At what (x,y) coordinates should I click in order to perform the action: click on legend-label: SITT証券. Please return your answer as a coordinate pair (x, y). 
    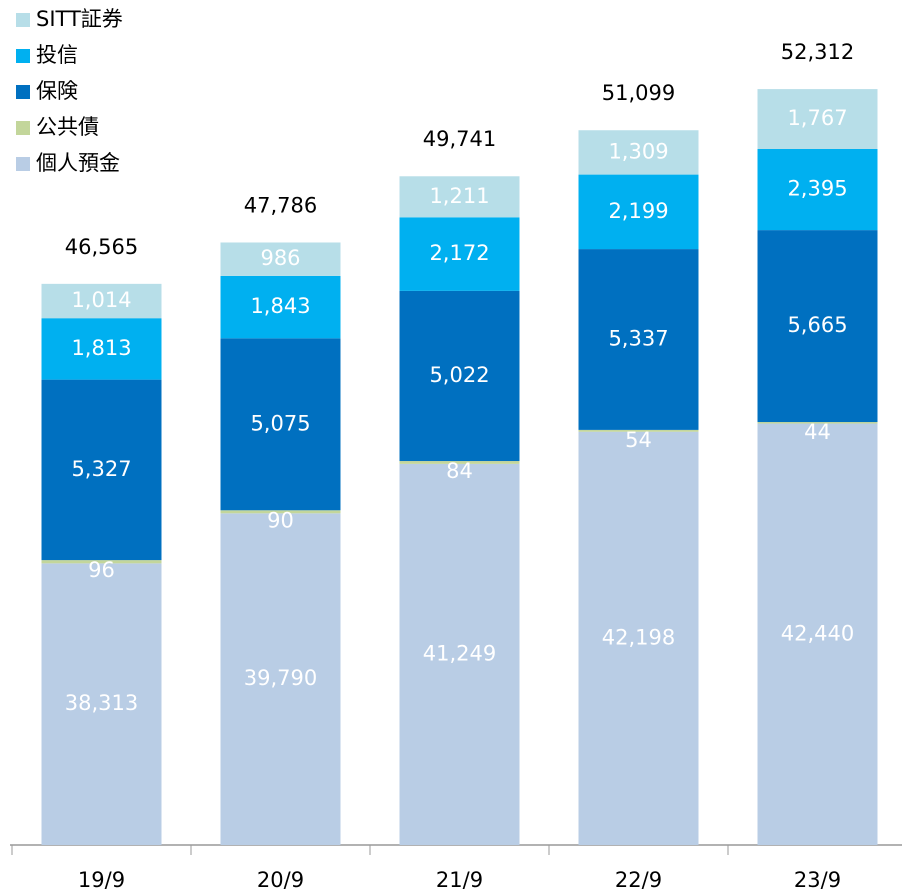
    Looking at the image, I should click on (79, 19).